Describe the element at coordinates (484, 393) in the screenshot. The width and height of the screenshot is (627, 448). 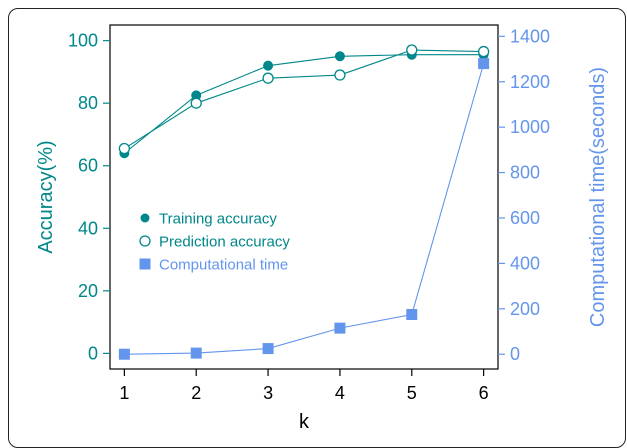
I see `x-tick-label: 6` at that location.